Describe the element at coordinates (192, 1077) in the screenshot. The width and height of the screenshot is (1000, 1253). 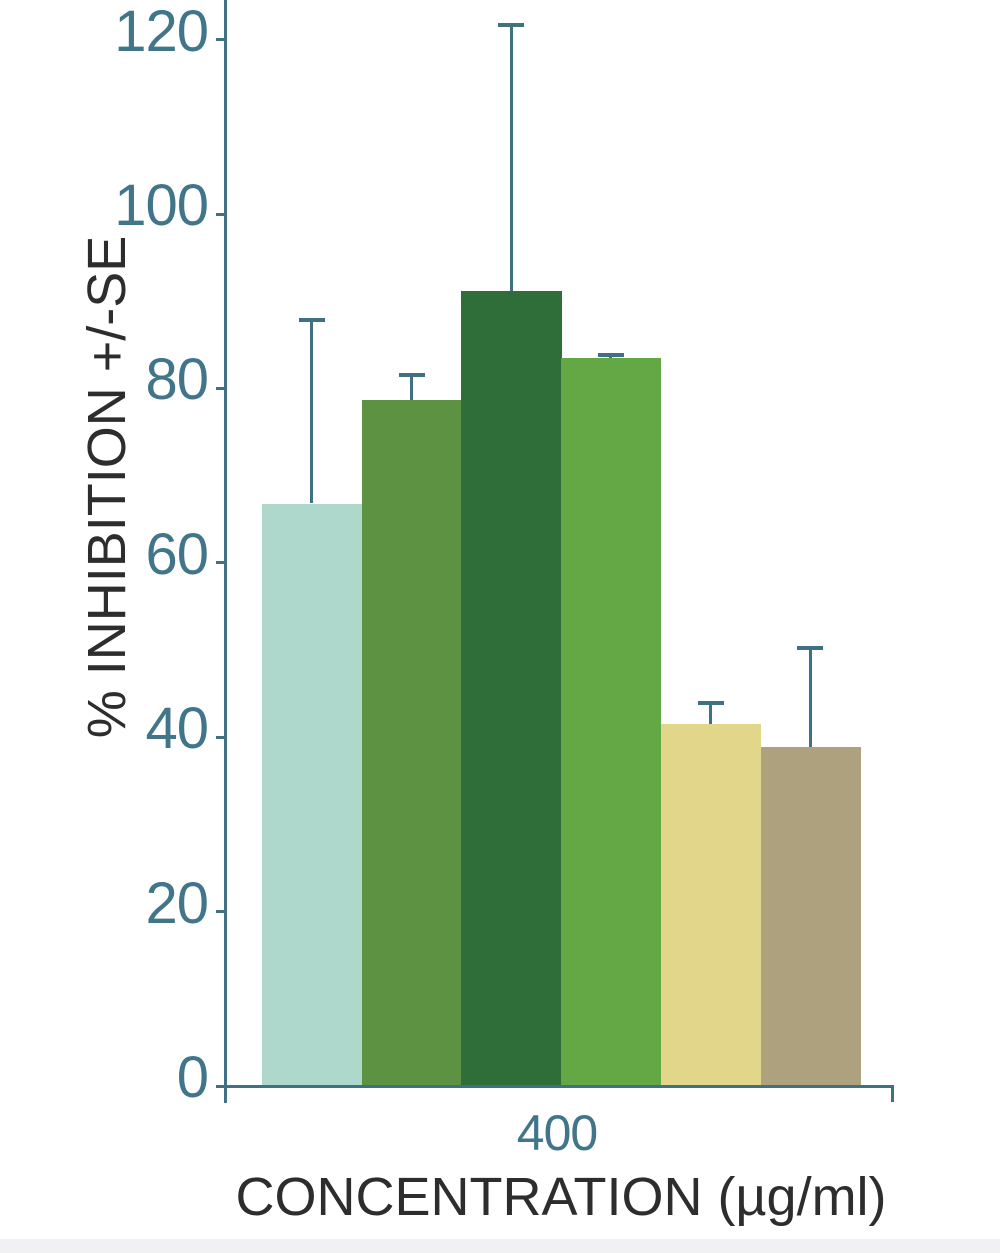
I see `y-tick-label: 0` at that location.